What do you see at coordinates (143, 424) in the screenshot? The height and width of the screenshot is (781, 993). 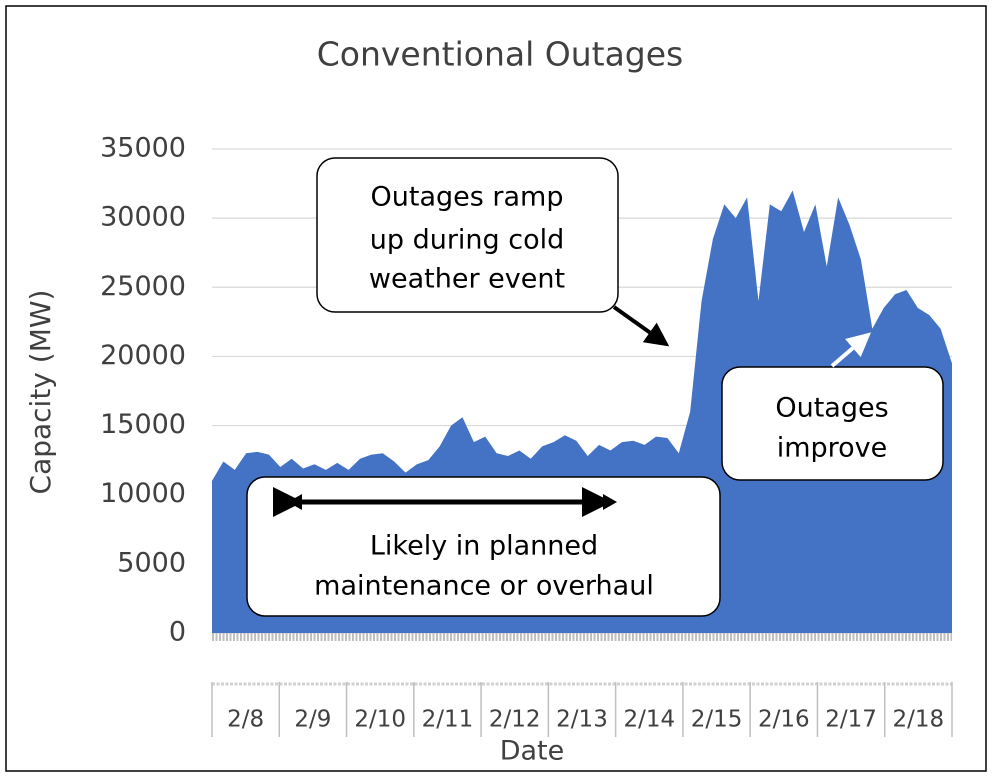 I see `y-tick-label: 15000` at bounding box center [143, 424].